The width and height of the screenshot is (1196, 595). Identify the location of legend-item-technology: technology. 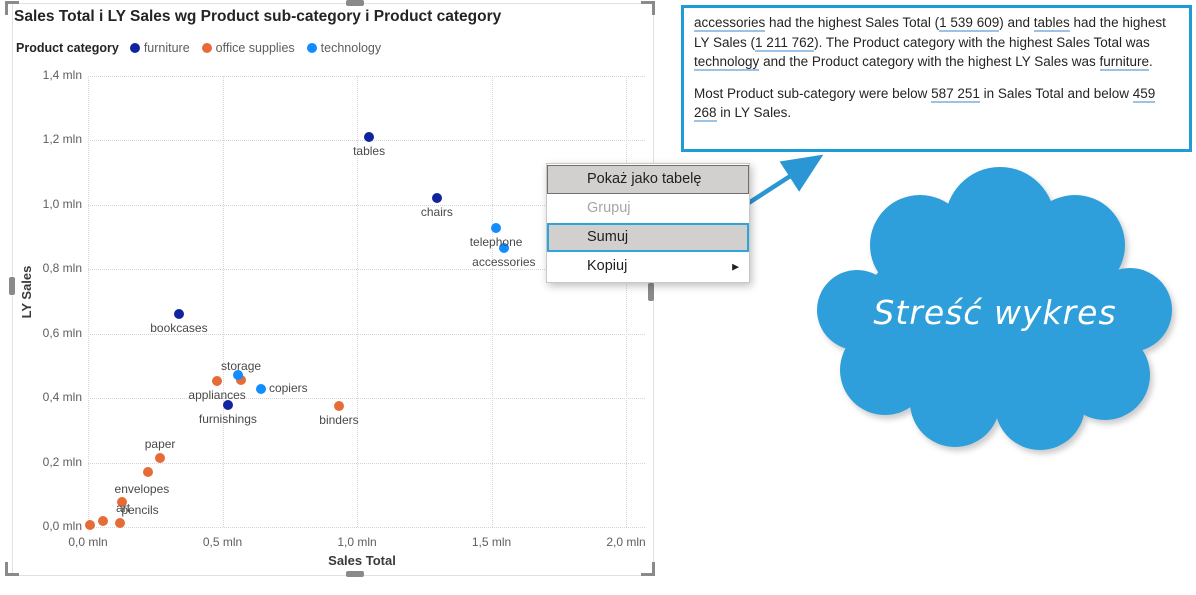
(344, 48).